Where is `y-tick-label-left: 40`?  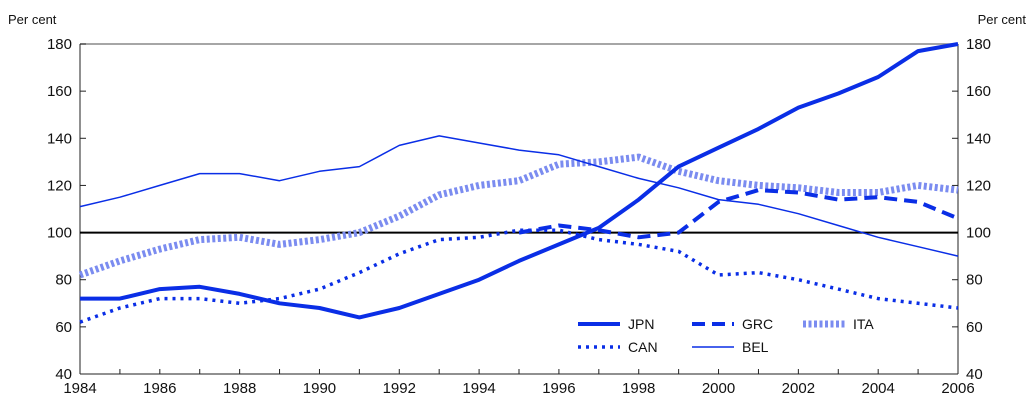 y-tick-label-left: 40 is located at coordinates (63, 374).